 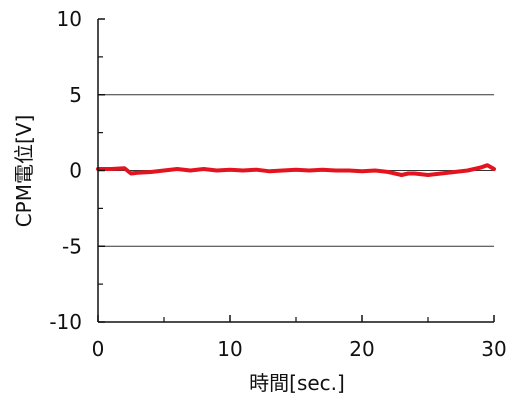 I want to click on x-tick-label: 10, so click(x=229, y=349).